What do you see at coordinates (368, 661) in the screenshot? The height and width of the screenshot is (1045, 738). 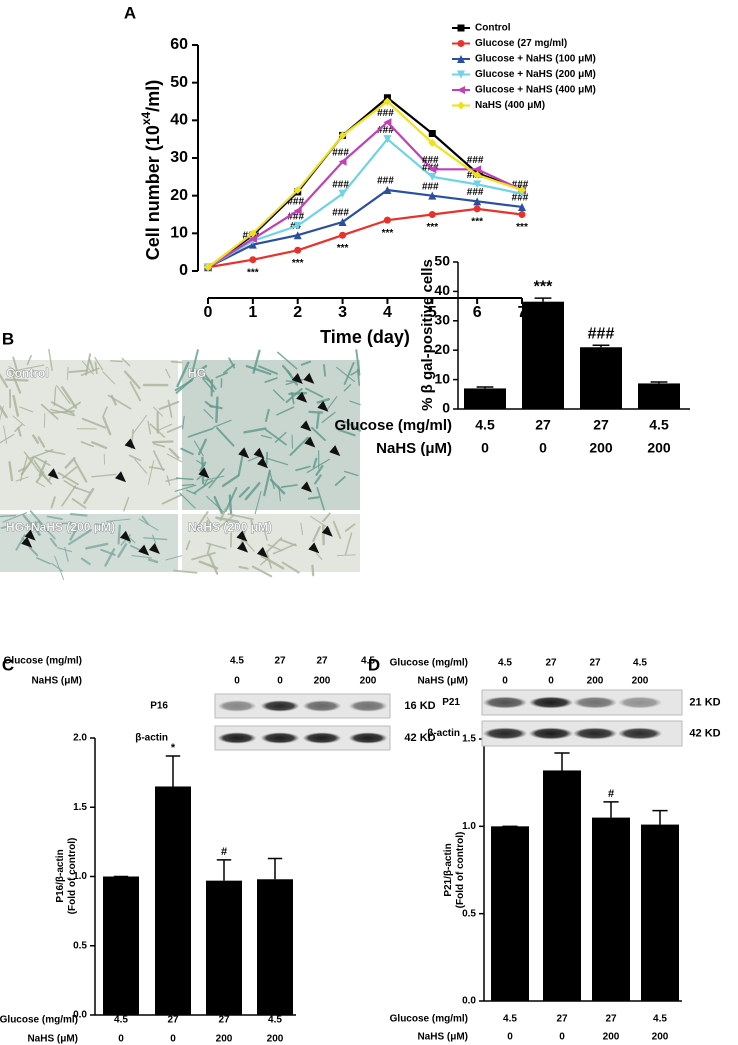 I see `blot-lane-label: 4.5` at bounding box center [368, 661].